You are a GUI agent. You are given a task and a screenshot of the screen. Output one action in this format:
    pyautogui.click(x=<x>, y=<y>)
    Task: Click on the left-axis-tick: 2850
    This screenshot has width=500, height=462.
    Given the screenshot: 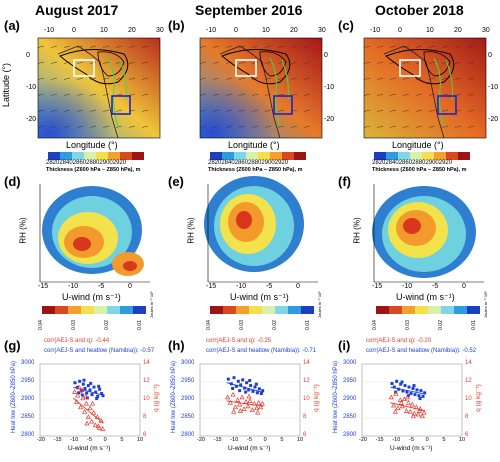 What is the action you would take?
    pyautogui.click(x=188, y=417)
    